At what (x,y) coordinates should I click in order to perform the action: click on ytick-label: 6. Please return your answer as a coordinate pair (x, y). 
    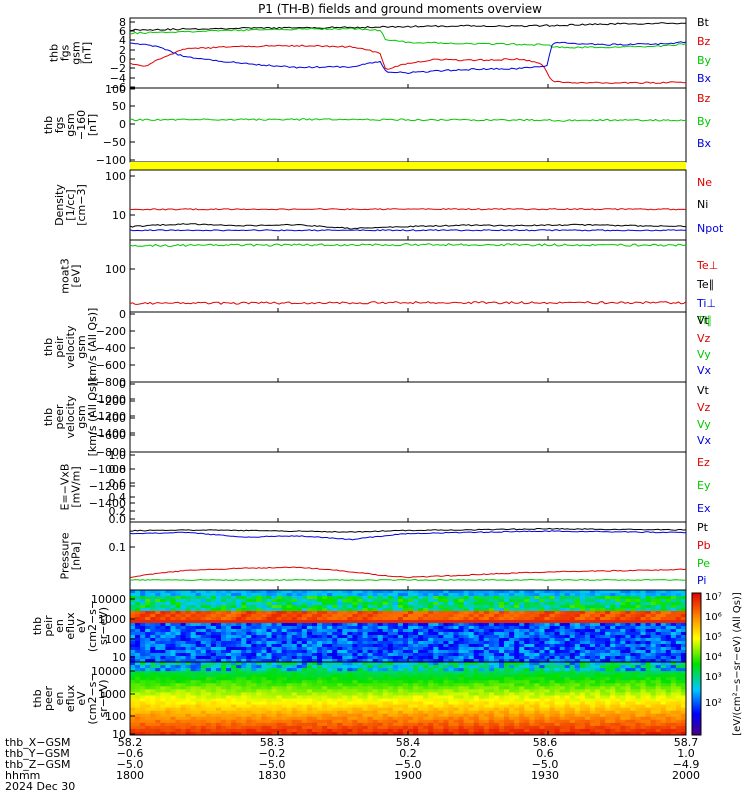
    Looking at the image, I should click on (122, 31).